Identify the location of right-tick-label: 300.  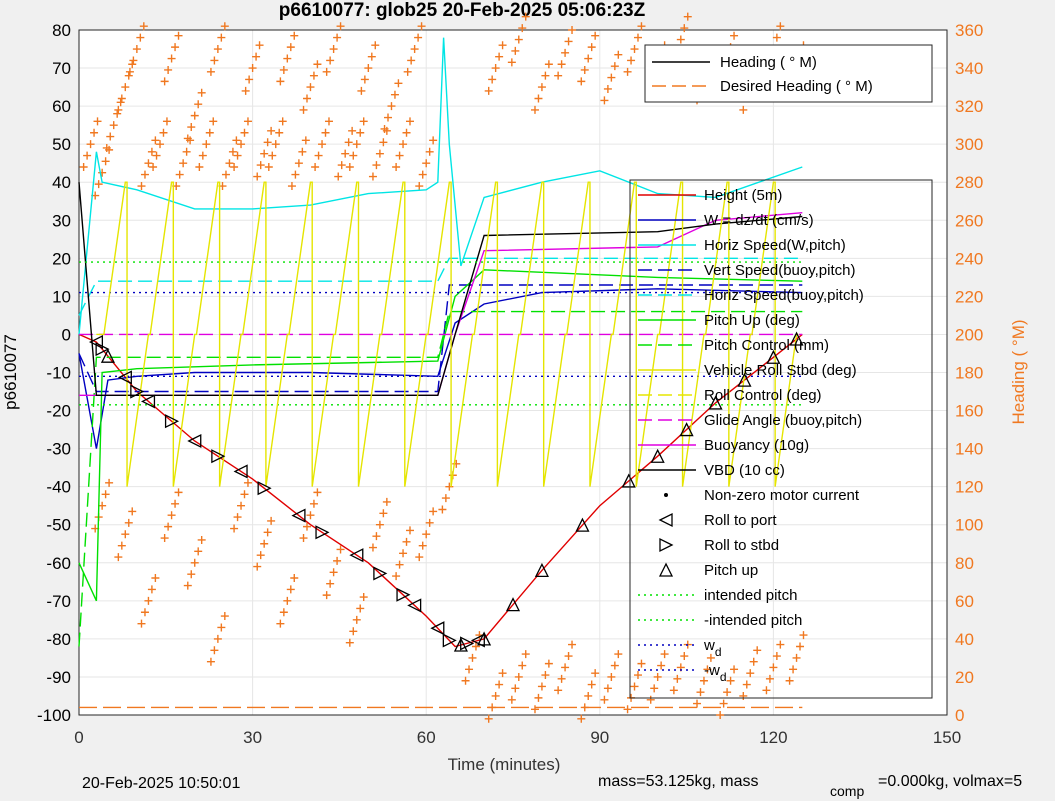
(969, 144).